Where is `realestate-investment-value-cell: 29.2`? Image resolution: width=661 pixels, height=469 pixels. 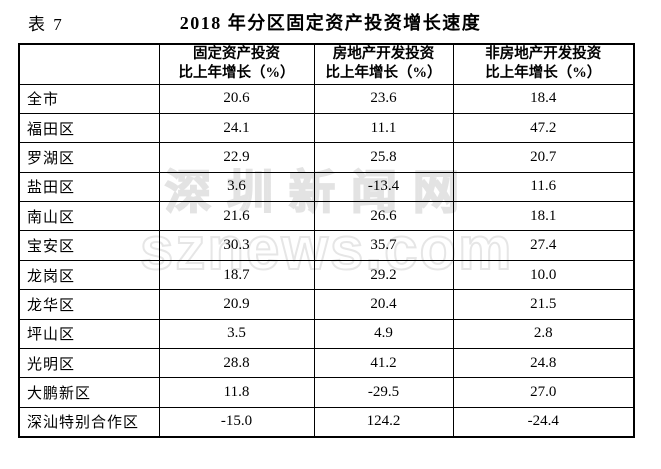 realestate-investment-value-cell: 29.2 is located at coordinates (383, 275).